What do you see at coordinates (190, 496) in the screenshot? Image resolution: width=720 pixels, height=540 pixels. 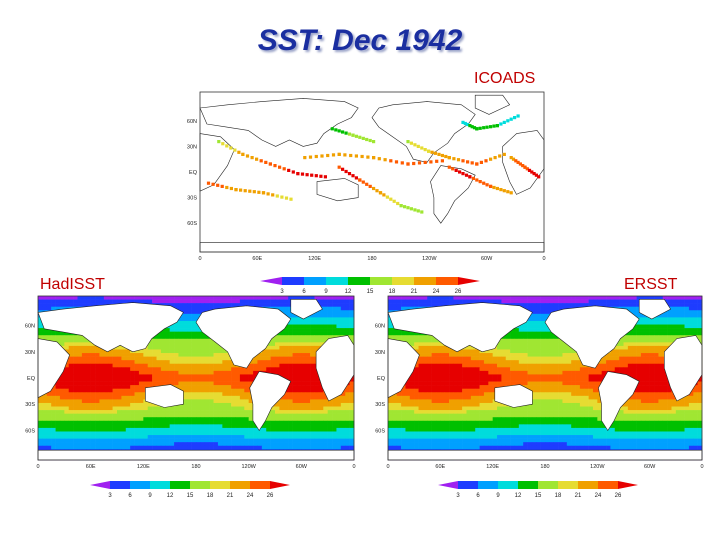 I see `colorbar-tick-label: 15` at bounding box center [190, 496].